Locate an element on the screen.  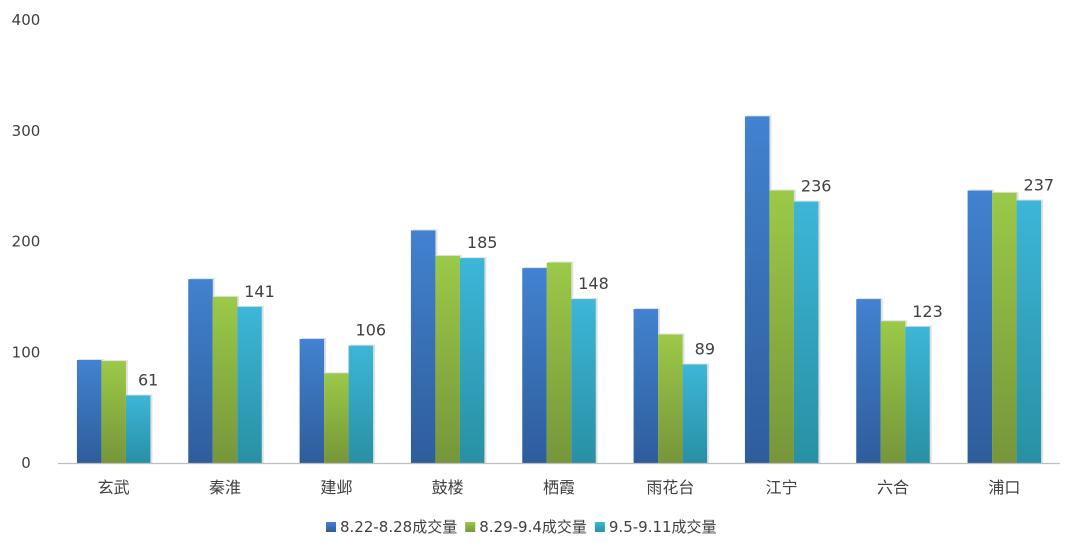
bar-鼓楼-series-2 is located at coordinates (447, 359).